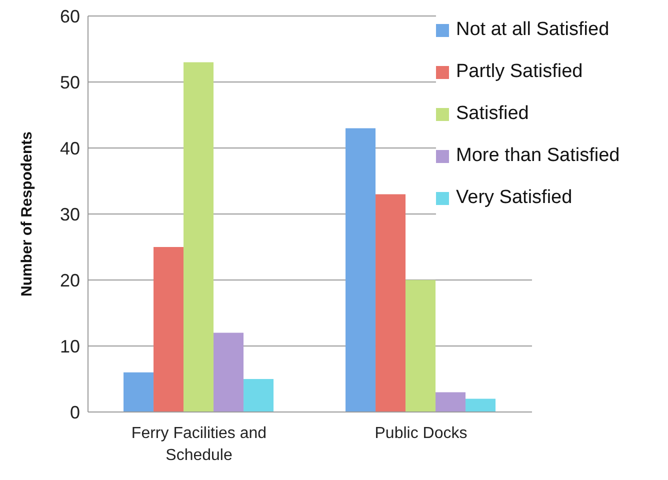 The height and width of the screenshot is (480, 668). What do you see at coordinates (27, 214) in the screenshot?
I see `y-axis-title: Number of Respodents` at bounding box center [27, 214].